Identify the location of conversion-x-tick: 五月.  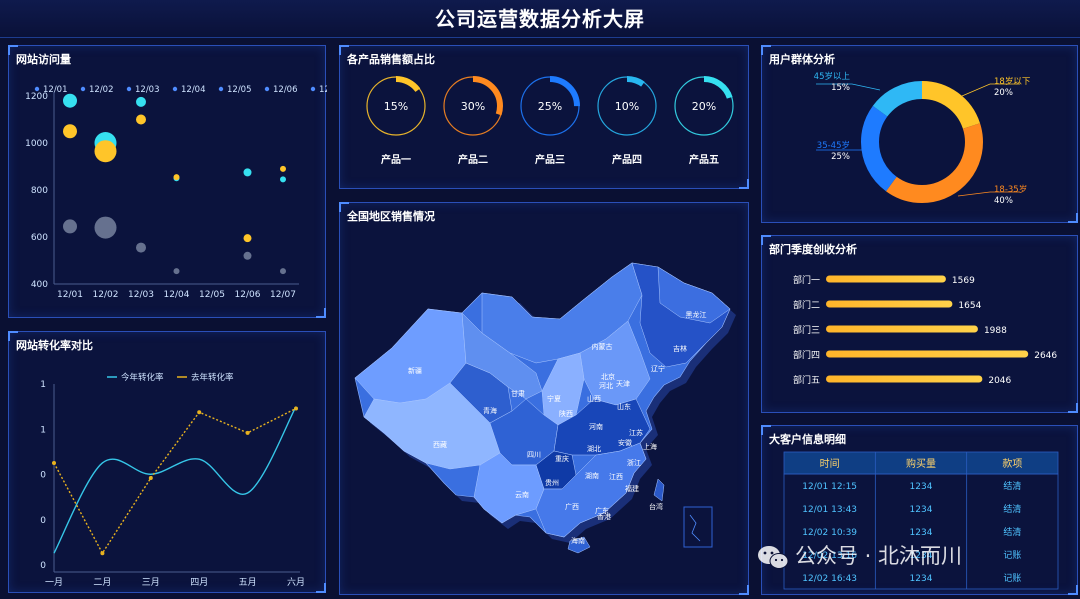
(248, 582).